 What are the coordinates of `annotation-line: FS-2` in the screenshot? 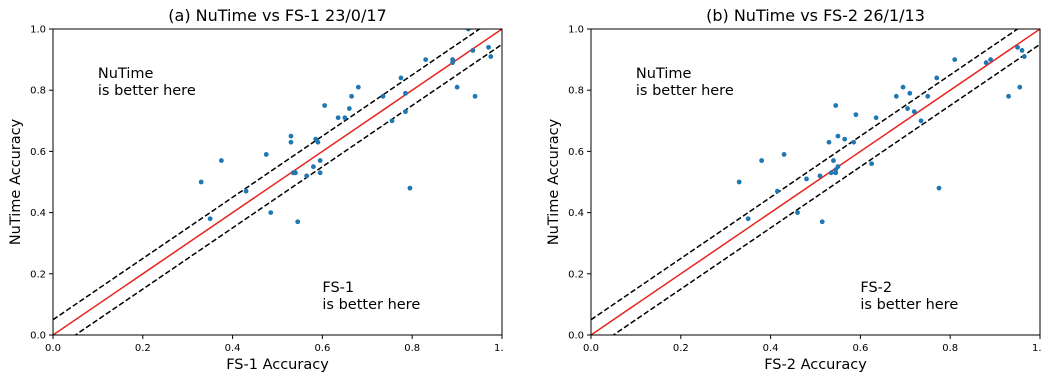 It's located at (876, 288).